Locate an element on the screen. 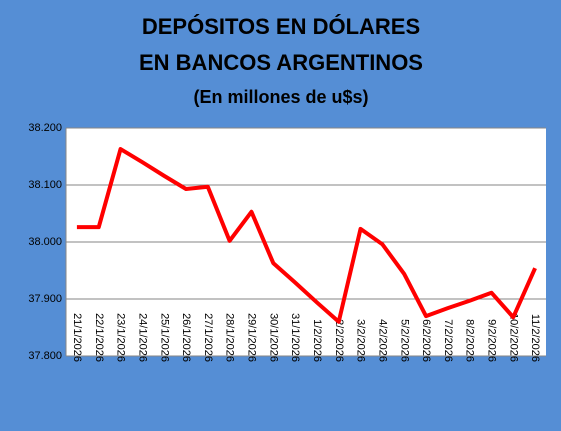  x-tick-label: 5/2/2026 is located at coordinates (404, 340).